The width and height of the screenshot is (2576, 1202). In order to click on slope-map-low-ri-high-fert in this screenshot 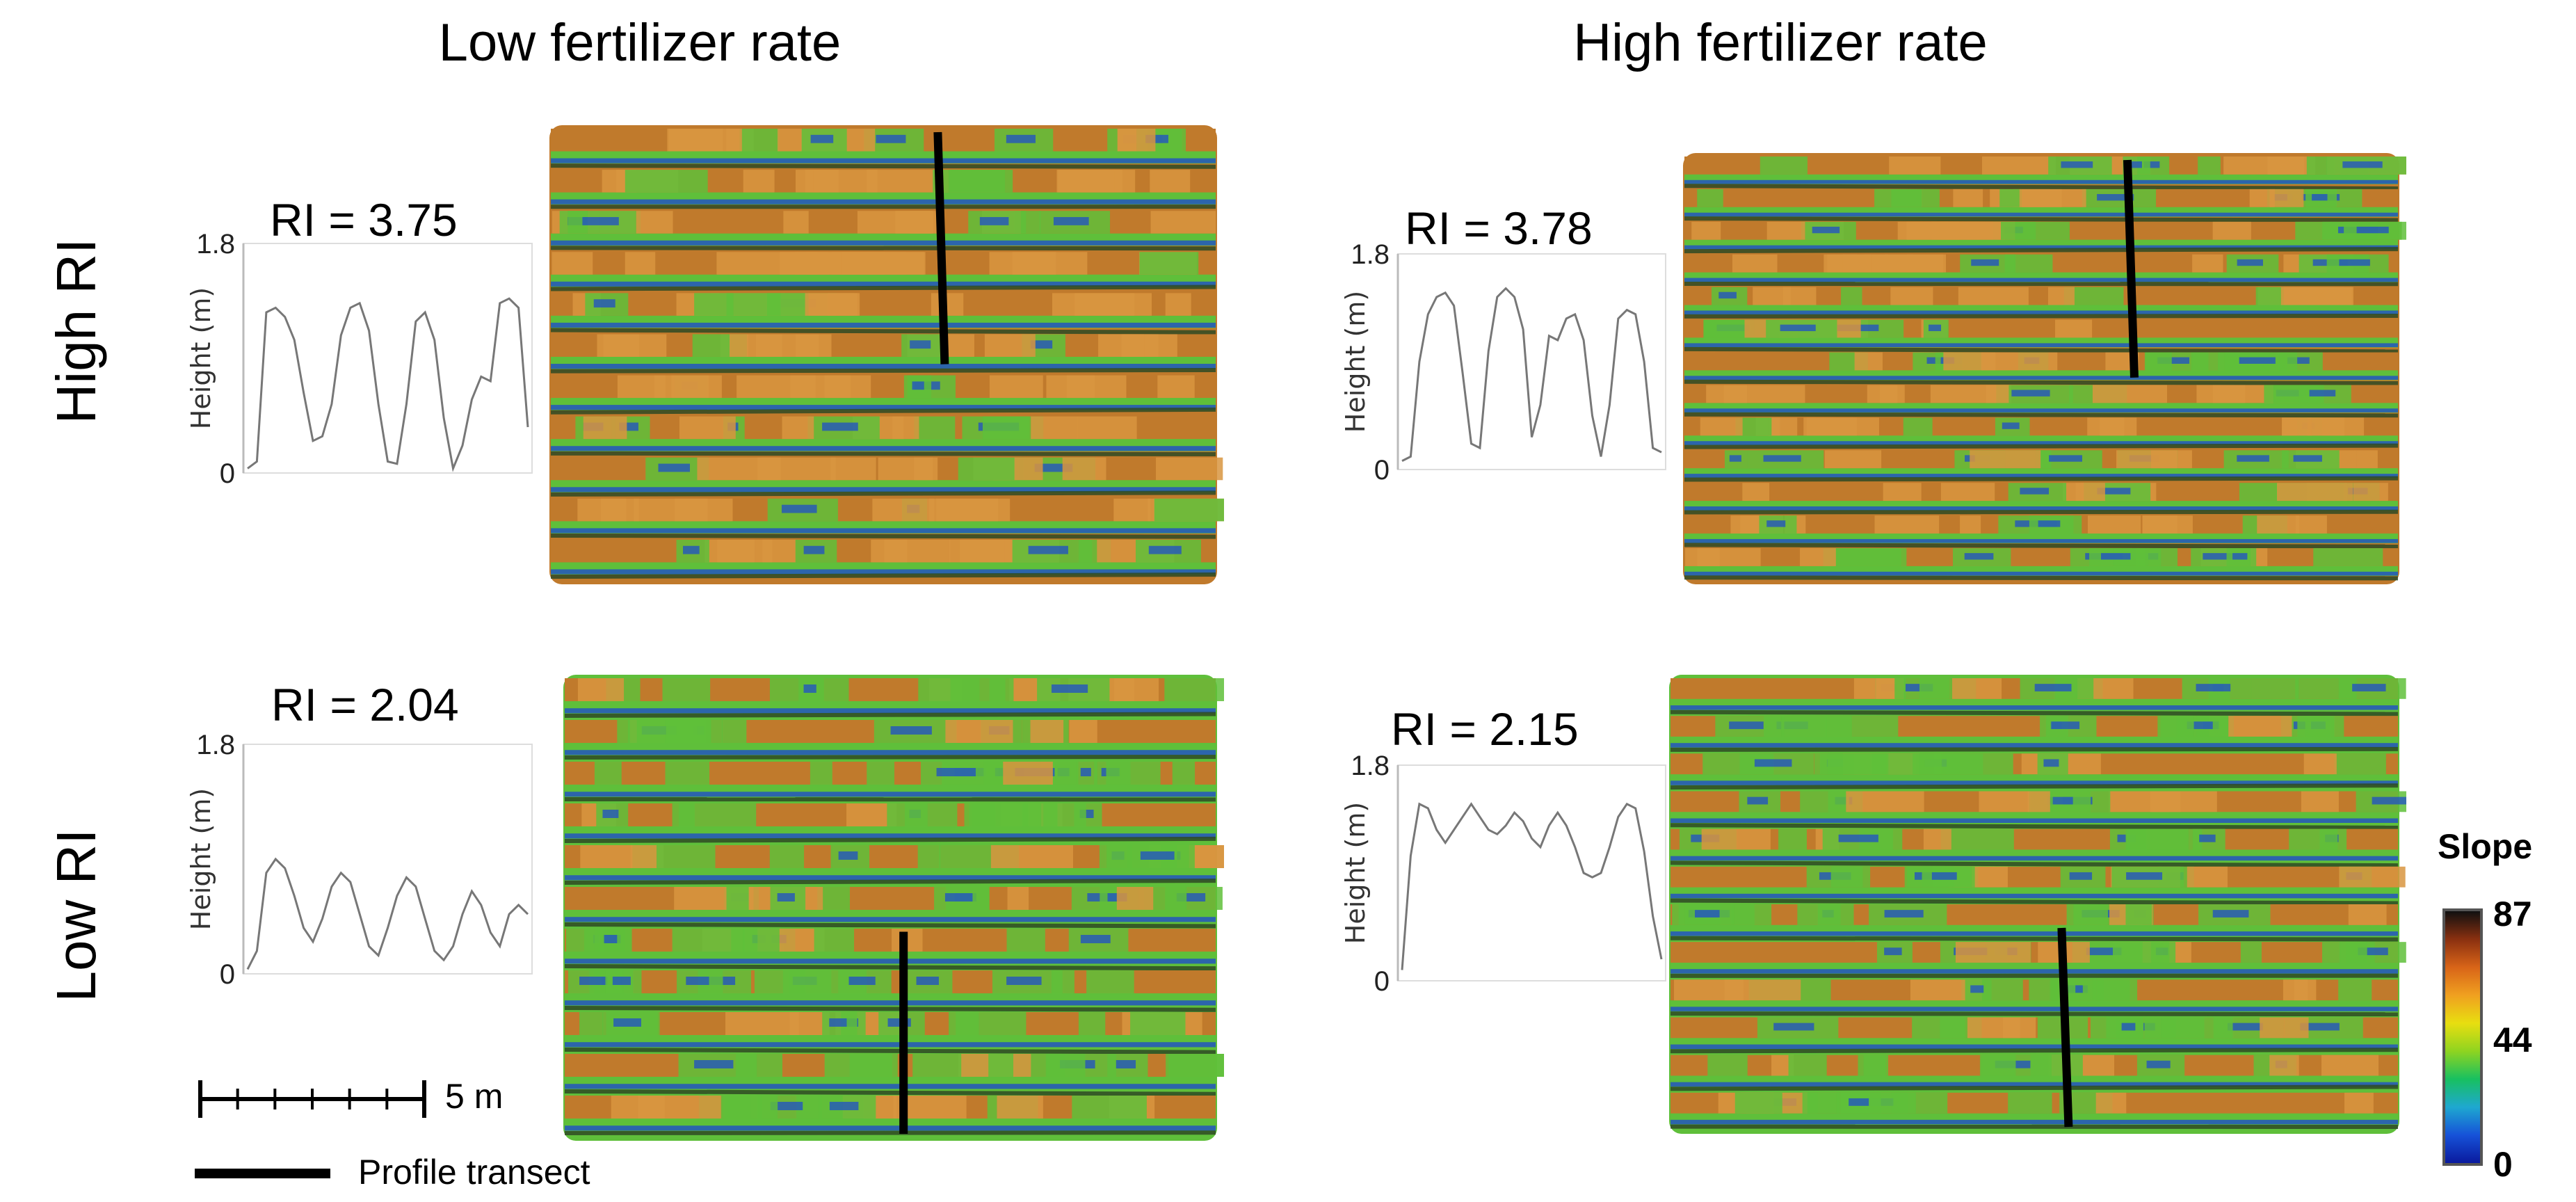, I will do `click(2038, 904)`.